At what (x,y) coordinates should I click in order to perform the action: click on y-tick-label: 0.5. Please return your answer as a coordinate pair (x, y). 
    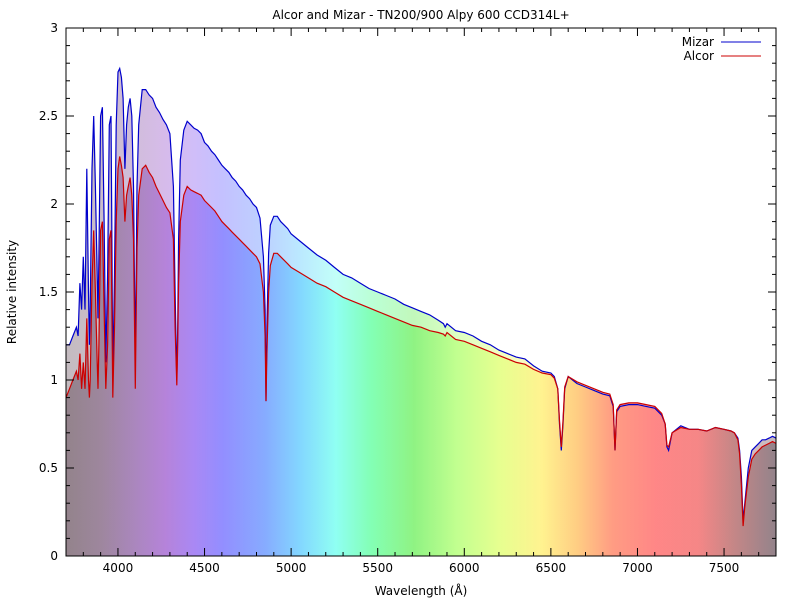
    Looking at the image, I should click on (48, 468).